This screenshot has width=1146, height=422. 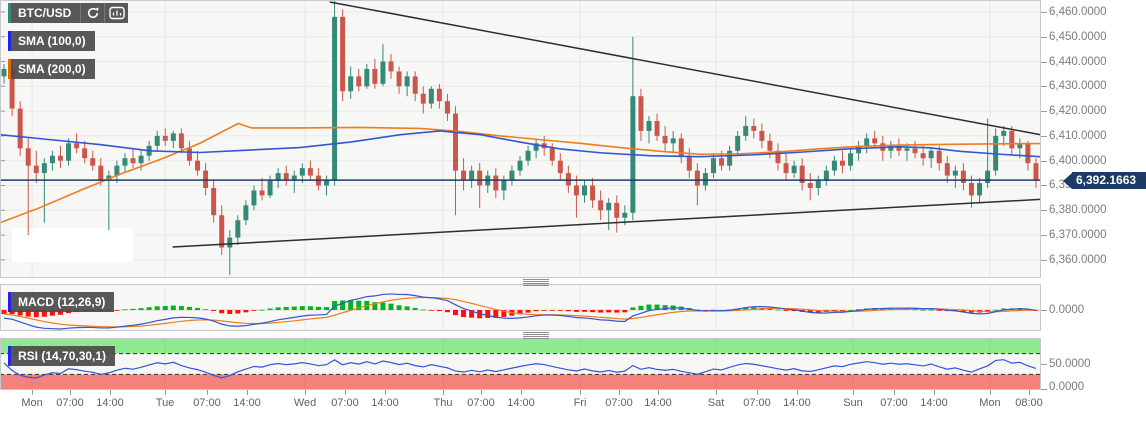 I want to click on sma200-label: SMA (200,0), so click(x=52, y=69).